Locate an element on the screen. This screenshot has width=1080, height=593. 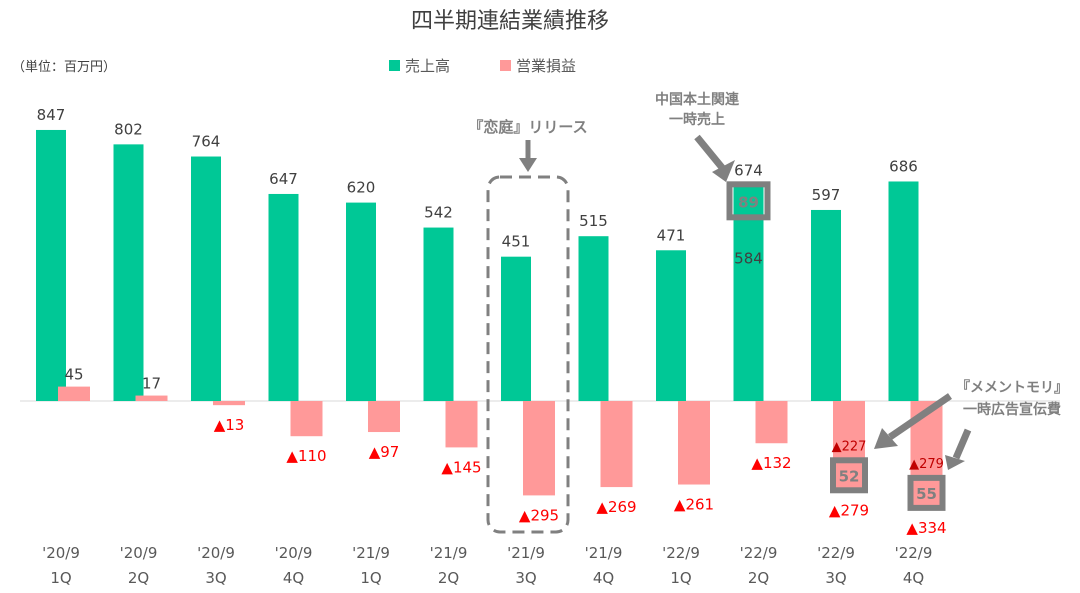
label-sales: 451 is located at coordinates (516, 242).